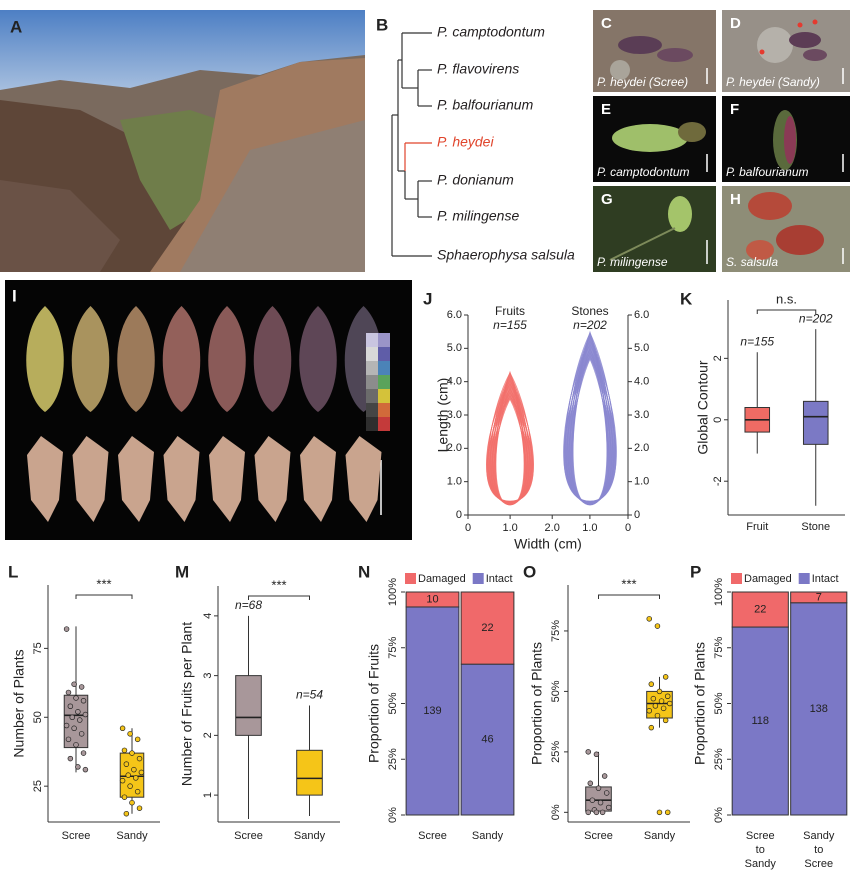 The height and width of the screenshot is (872, 856). What do you see at coordinates (641, 482) in the screenshot?
I see `y2-tick-label: 1.0` at bounding box center [641, 482].